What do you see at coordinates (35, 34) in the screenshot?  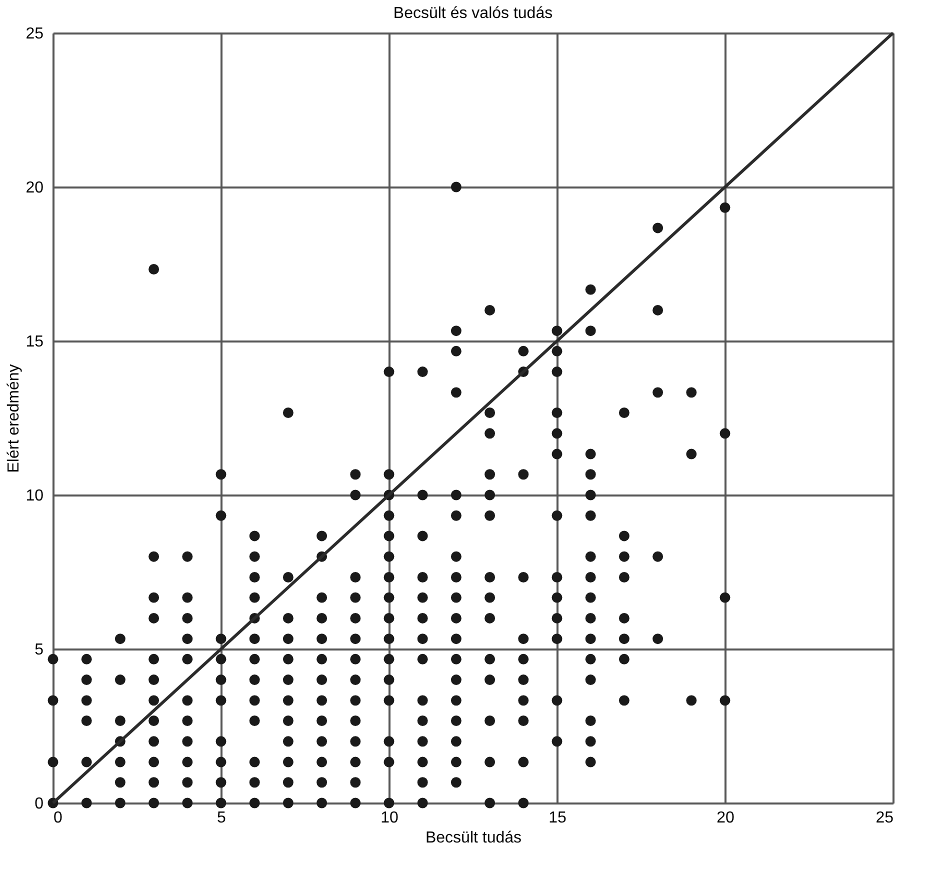 I see `y-tick-label: 25` at bounding box center [35, 34].